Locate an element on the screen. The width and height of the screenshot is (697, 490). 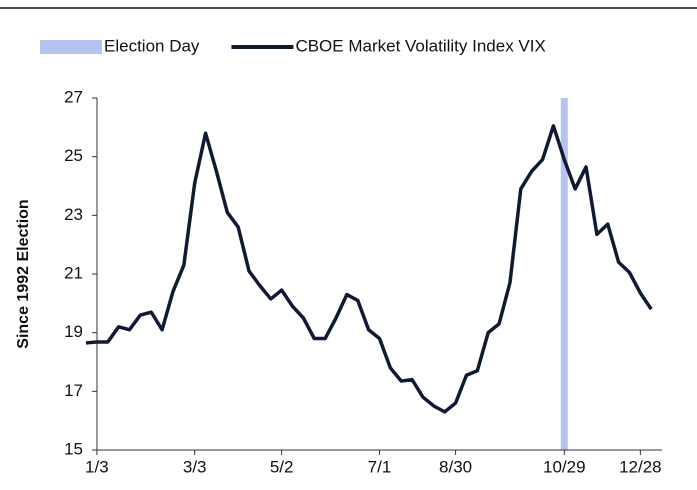
x-tick-label: 3/3 is located at coordinates (195, 466).